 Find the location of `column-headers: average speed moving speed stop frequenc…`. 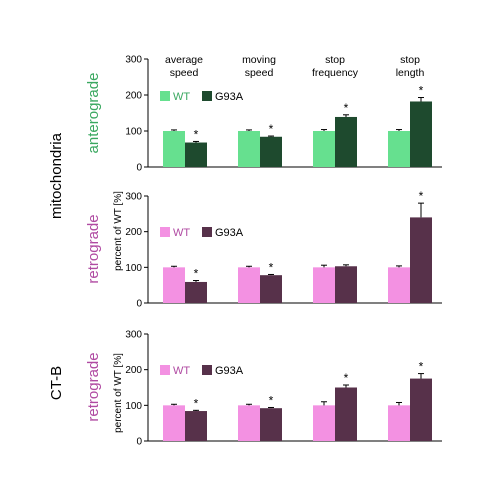

column-headers: average speed moving speed stop frequenc… is located at coordinates (294, 66).